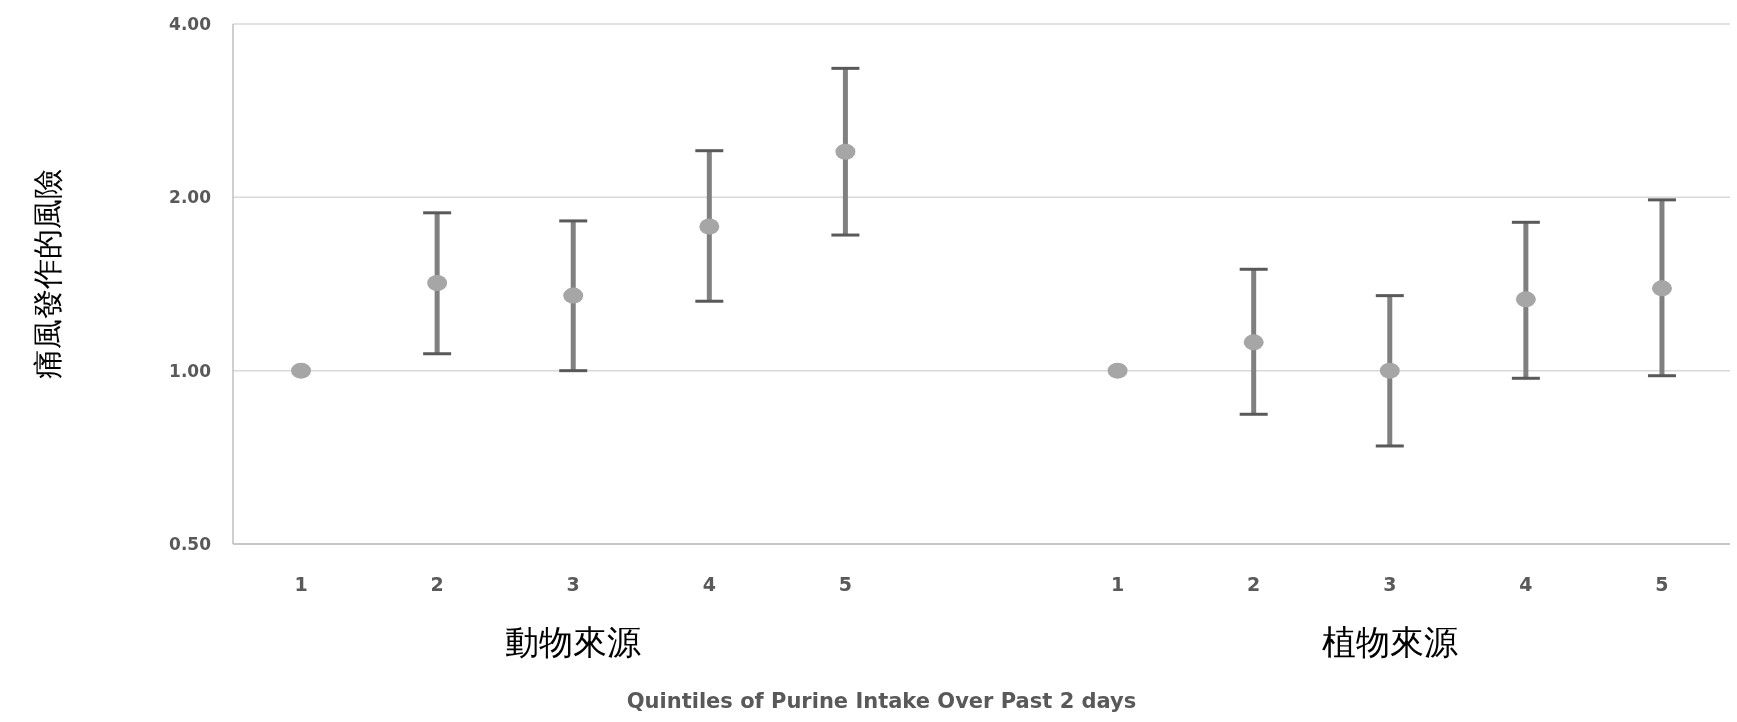 The height and width of the screenshot is (722, 1737). I want to click on y-tick-label: 2.00, so click(190, 197).